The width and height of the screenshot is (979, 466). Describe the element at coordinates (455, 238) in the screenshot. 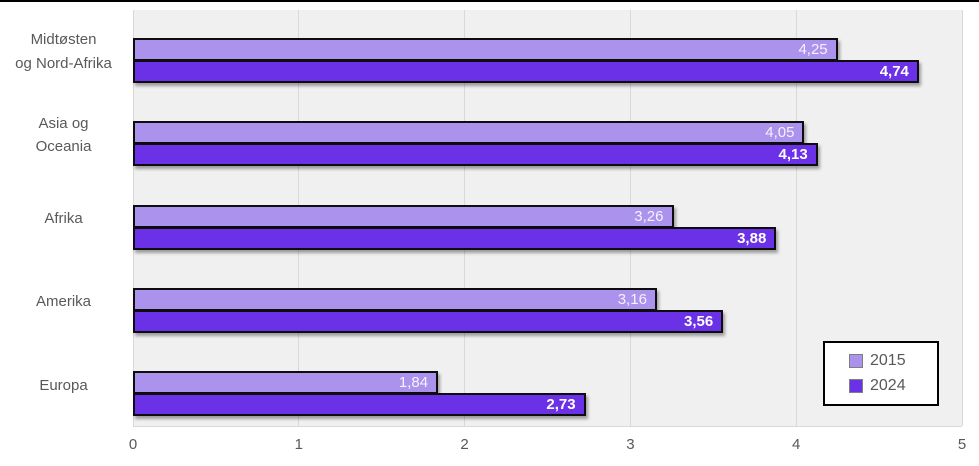

I see `bar-2024: 3,88` at that location.